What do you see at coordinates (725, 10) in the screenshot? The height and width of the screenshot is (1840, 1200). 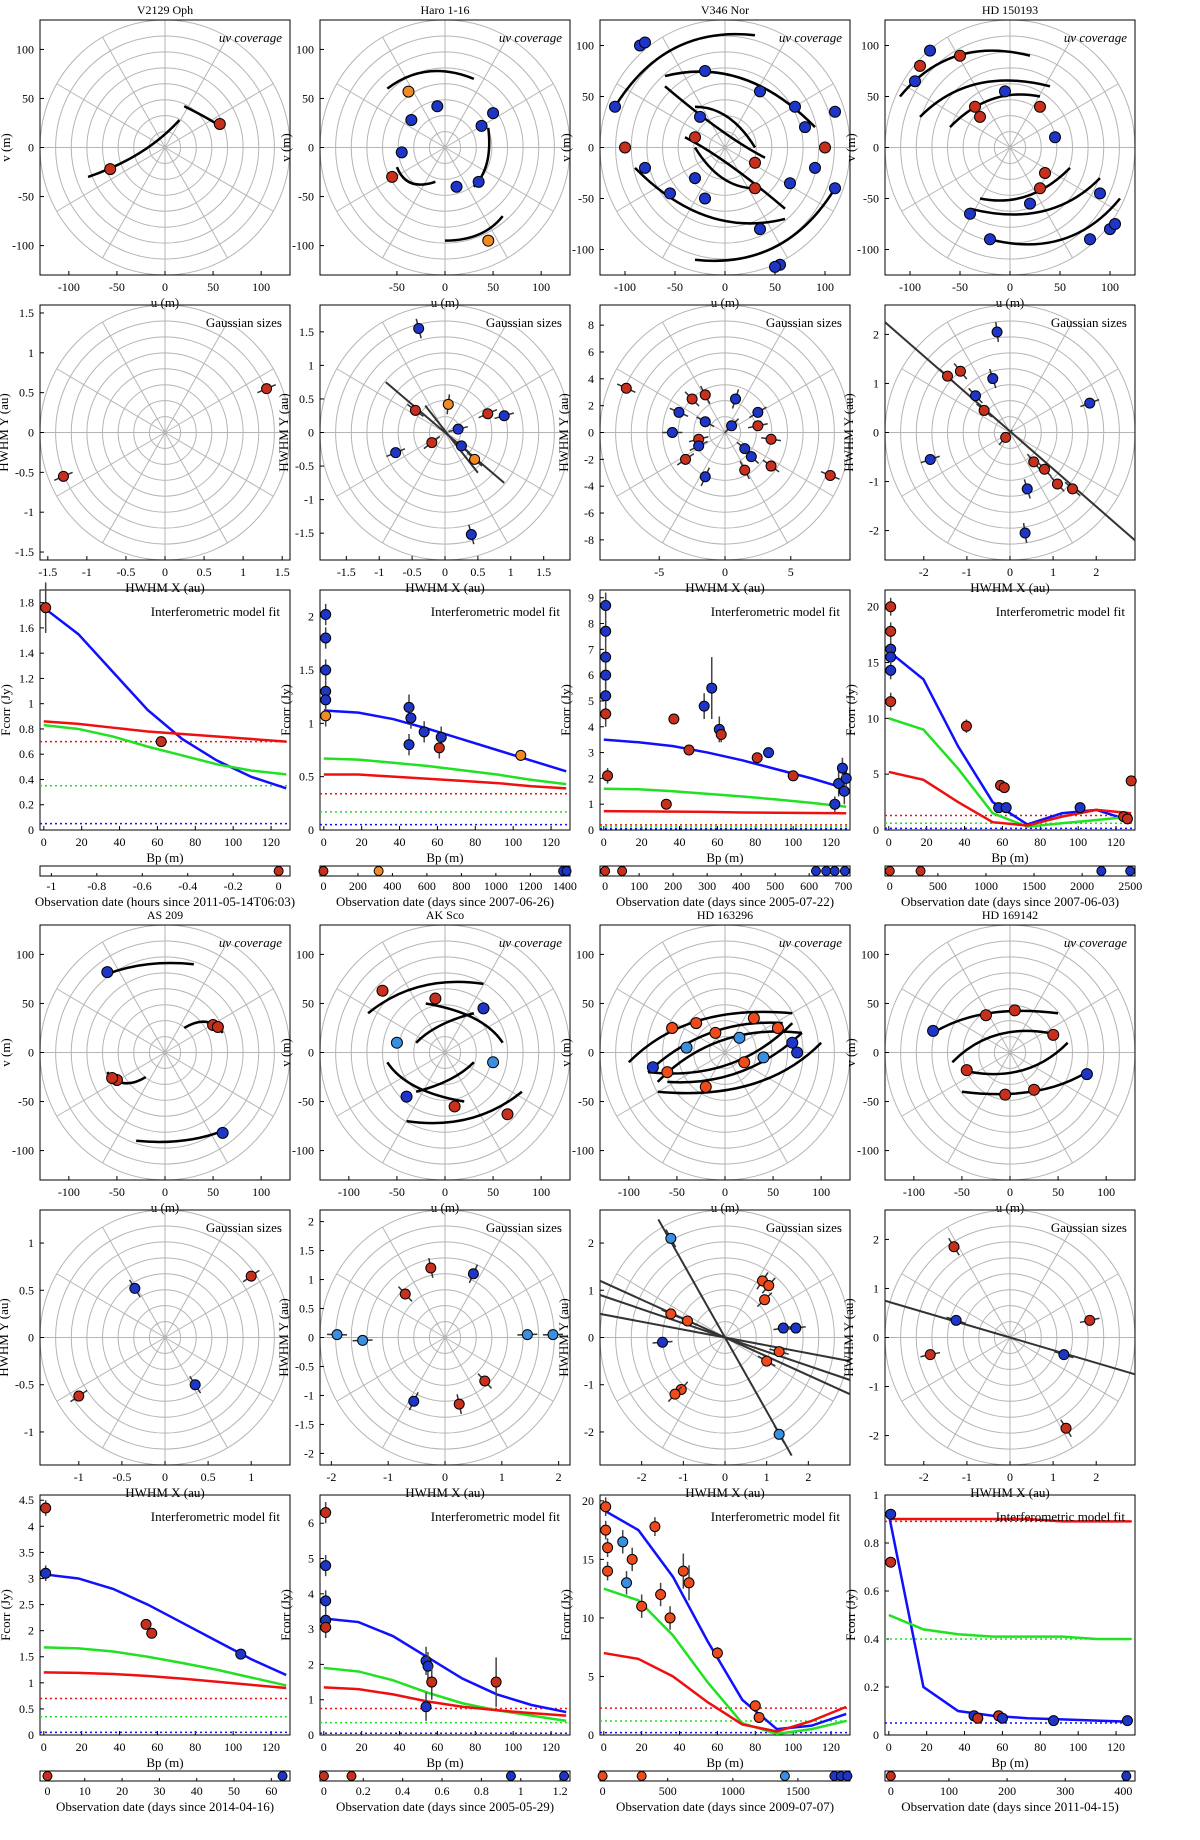 I see `object-title: V346 Nor` at bounding box center [725, 10].